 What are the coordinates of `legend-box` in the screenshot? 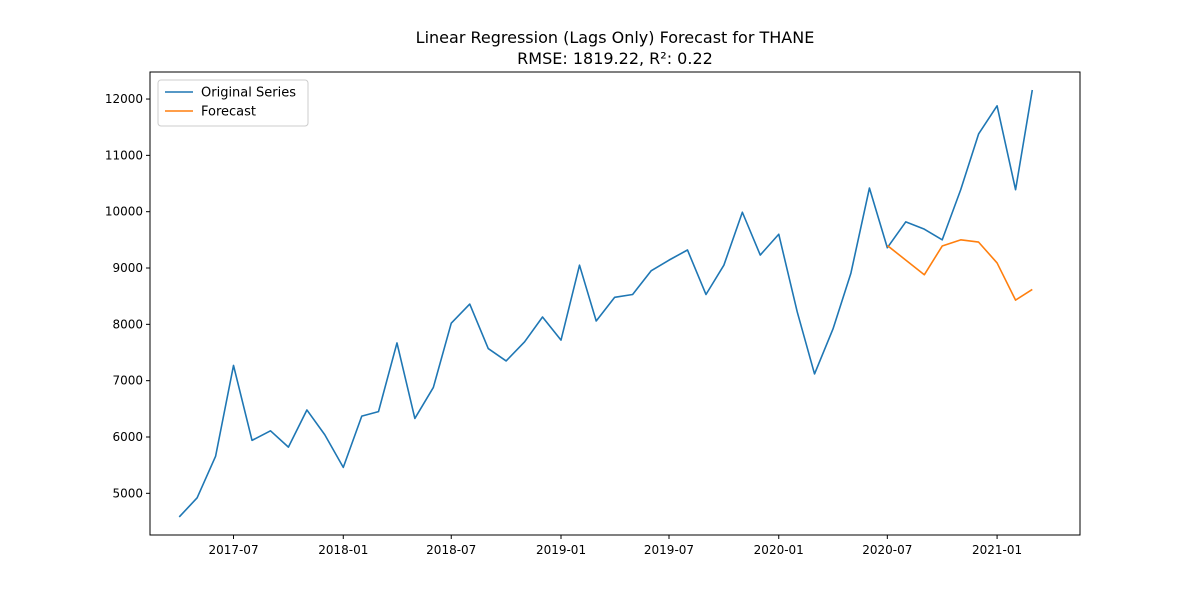 It's located at (233, 103).